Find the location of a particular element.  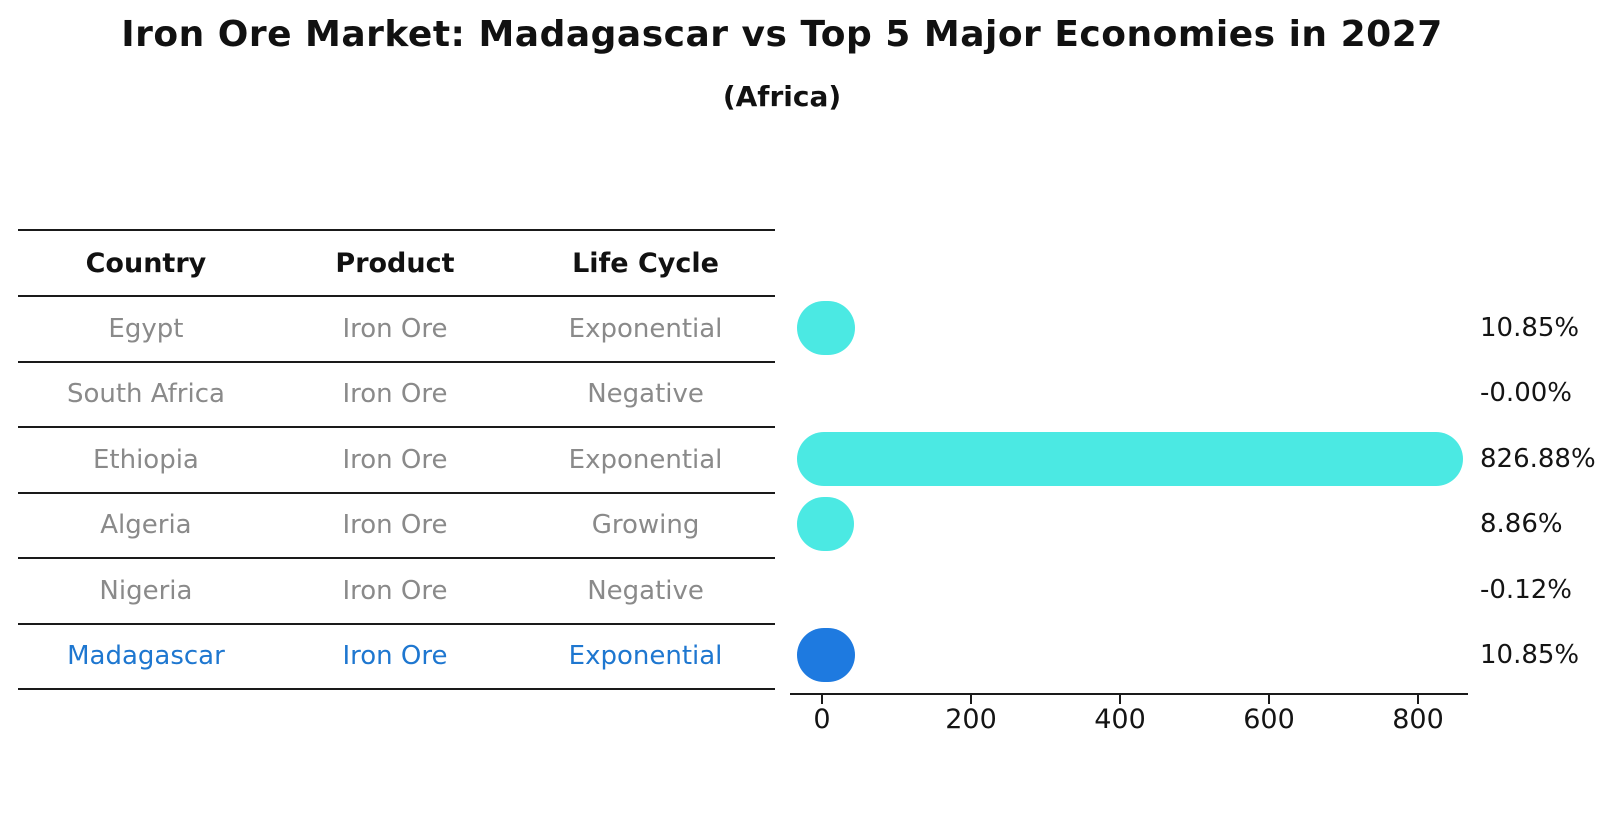

value-label-egypt: 10.85% is located at coordinates (1530, 327).